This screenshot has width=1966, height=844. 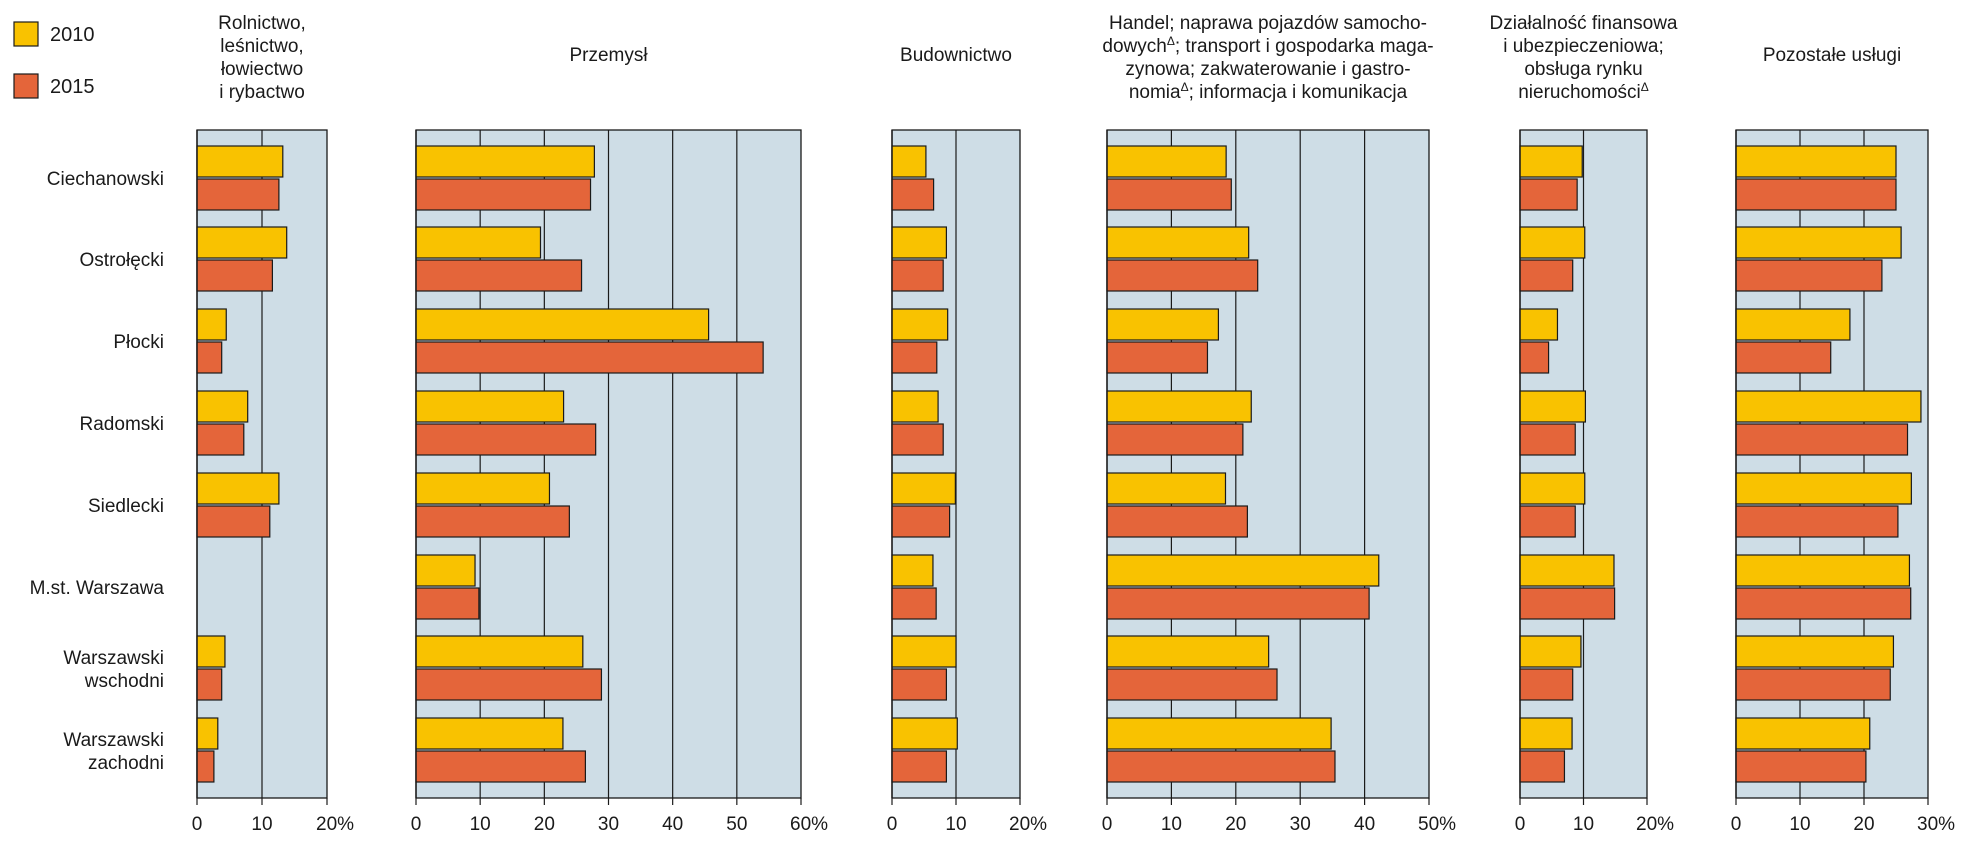 I want to click on tick-label: 50%, so click(x=1437, y=824).